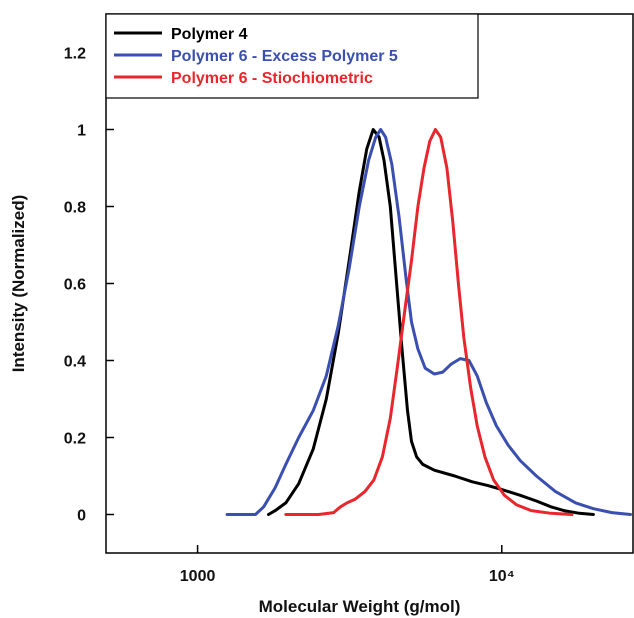 The image size is (634, 618). What do you see at coordinates (75, 285) in the screenshot?
I see `y-tick-label: 0.6` at bounding box center [75, 285].